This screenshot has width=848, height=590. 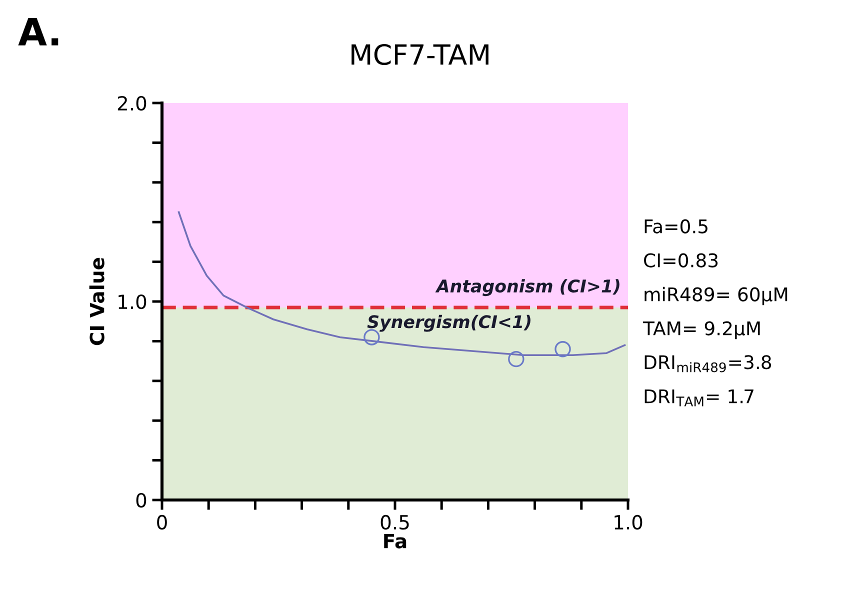 What do you see at coordinates (162, 522) in the screenshot?
I see `x-tick-label: 0` at bounding box center [162, 522].